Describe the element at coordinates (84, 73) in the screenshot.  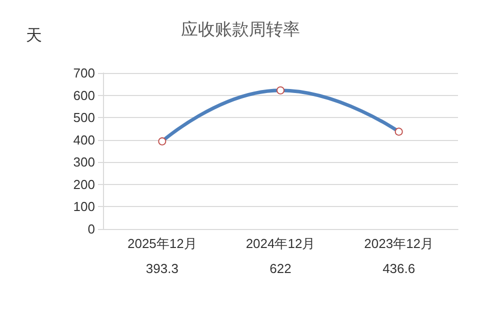
I see `y-tick-label: 700` at that location.